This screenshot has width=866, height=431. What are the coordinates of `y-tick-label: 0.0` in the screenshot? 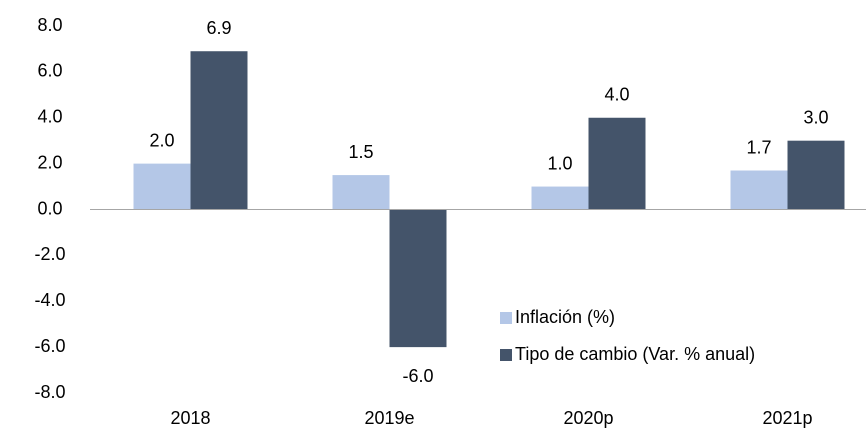 It's located at (49, 208).